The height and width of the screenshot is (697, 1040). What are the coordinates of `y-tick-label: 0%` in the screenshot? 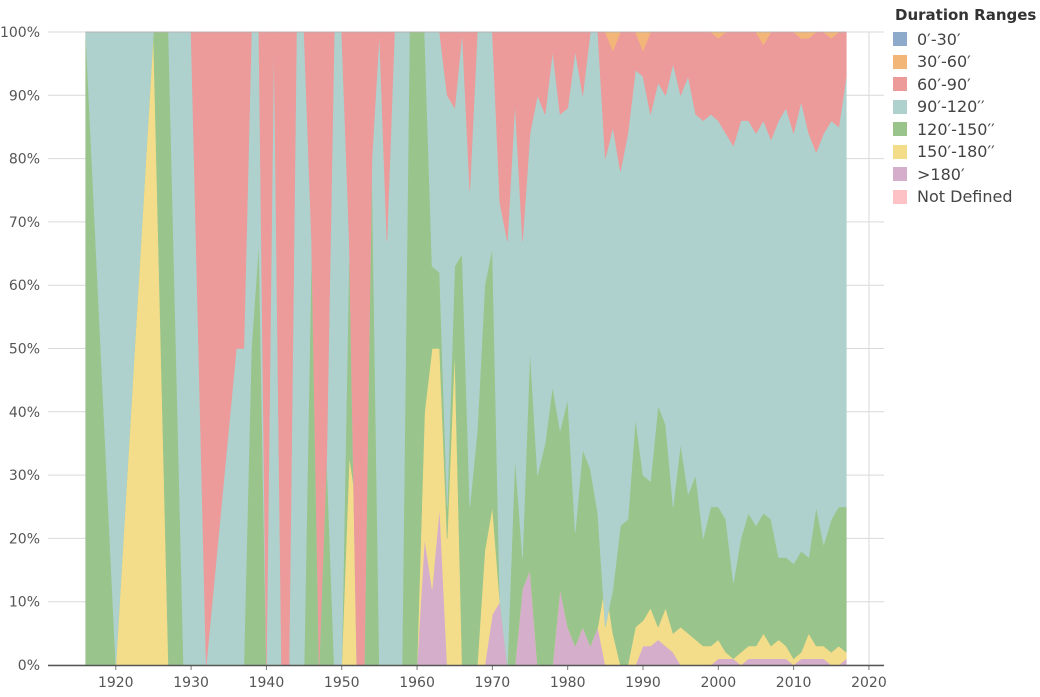 It's located at (29, 666).